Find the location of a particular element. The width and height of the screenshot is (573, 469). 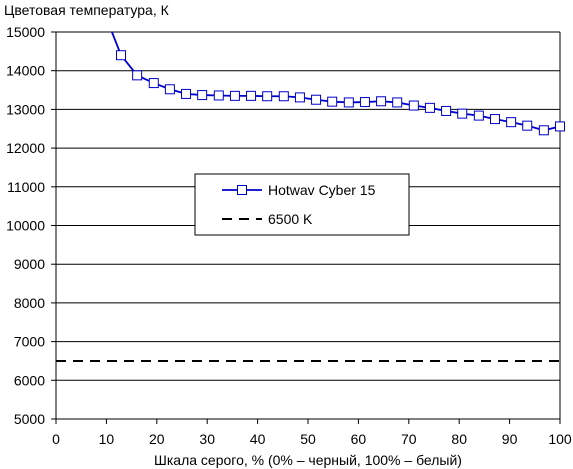

y-axis-label: Цветовая температура, К is located at coordinates (87, 10).